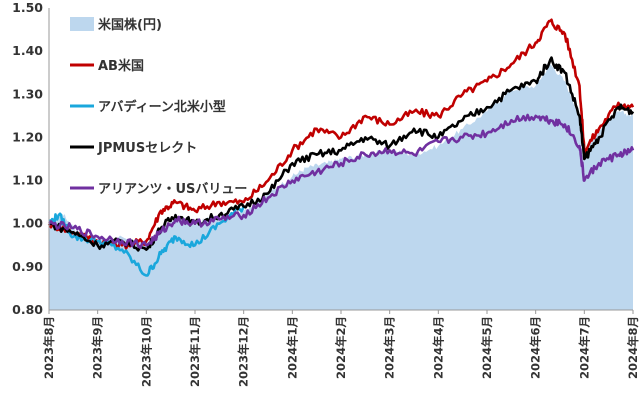 The image size is (640, 403). What do you see at coordinates (49, 347) in the screenshot?
I see `x-tick-label: 2023年8月` at bounding box center [49, 347].